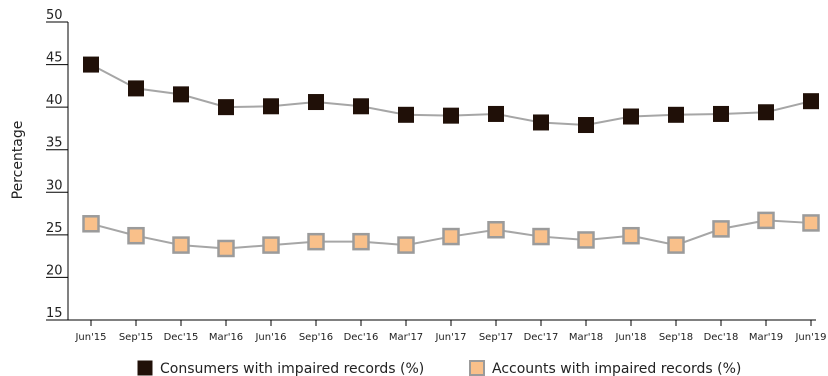 Image resolution: width=828 pixels, height=376 pixels. Describe the element at coordinates (541, 337) in the screenshot. I see `x-tick-label: Dec'17` at that location.